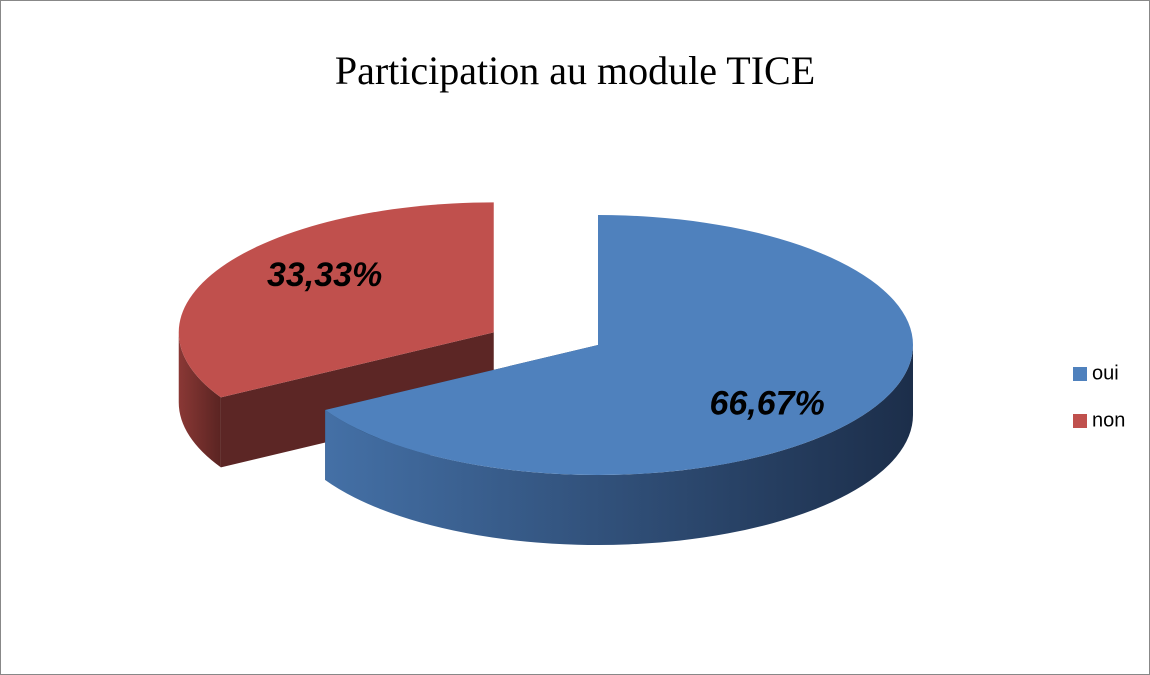 The height and width of the screenshot is (675, 1150). Describe the element at coordinates (199, 400) in the screenshot. I see `slice-side` at that location.